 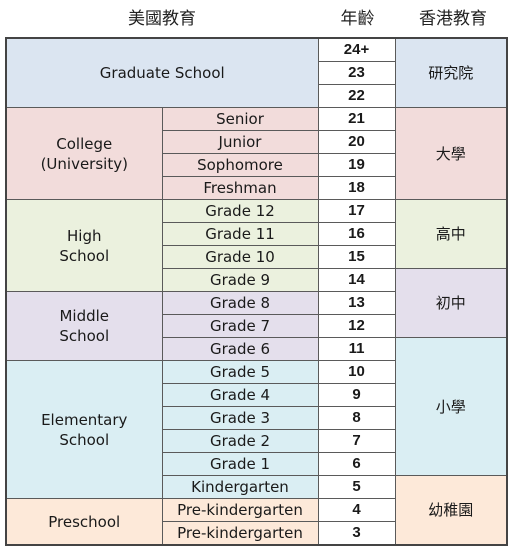 I want to click on hk-education-header: 香港教育, so click(x=453, y=19).